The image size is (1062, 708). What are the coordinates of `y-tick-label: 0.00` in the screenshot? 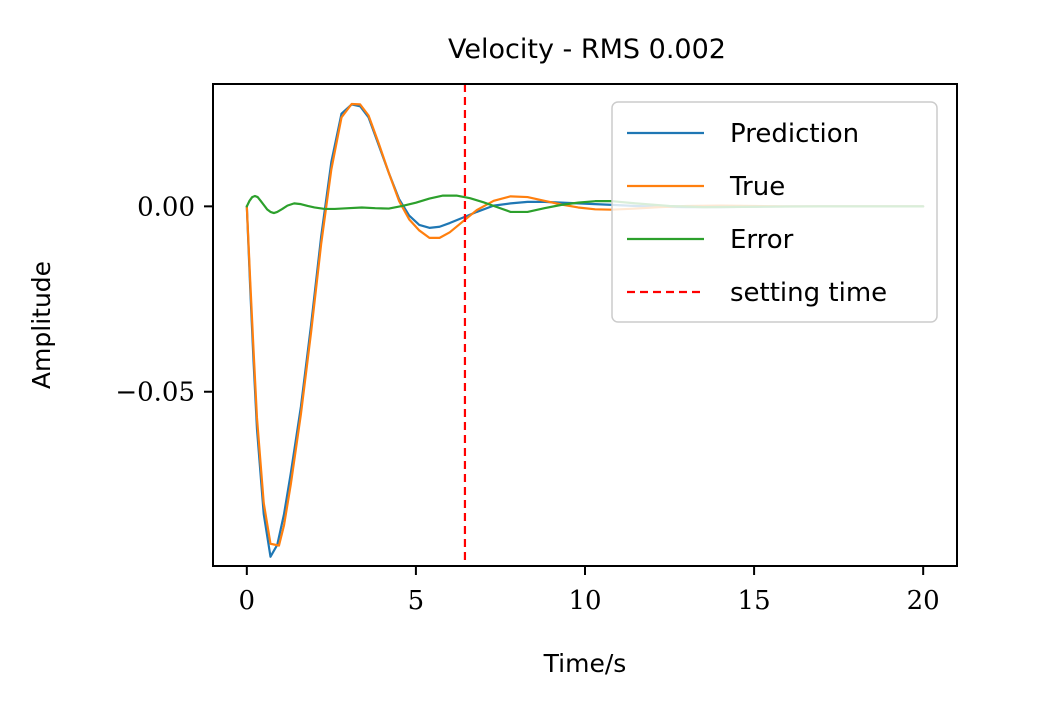 It's located at (166, 207).